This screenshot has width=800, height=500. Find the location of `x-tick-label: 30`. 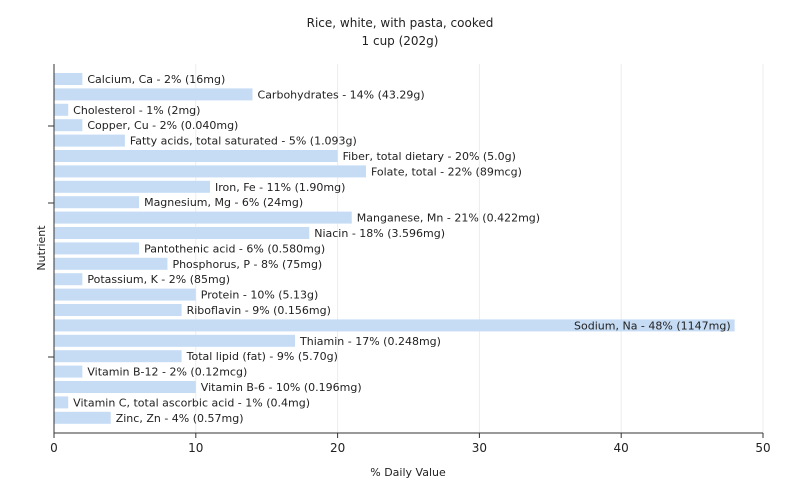

x-tick-label: 30 is located at coordinates (479, 448).